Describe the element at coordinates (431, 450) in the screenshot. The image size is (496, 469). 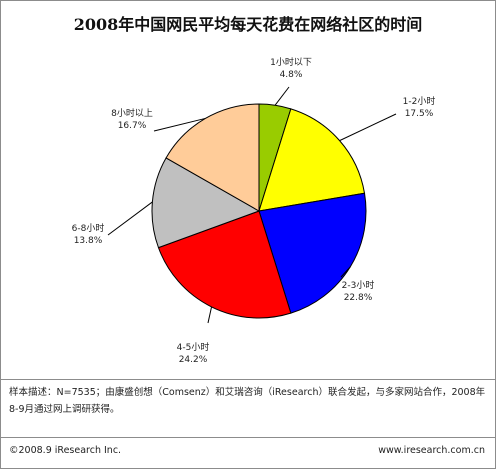
I see `website-link: www.iresearch.com.cn` at that location.